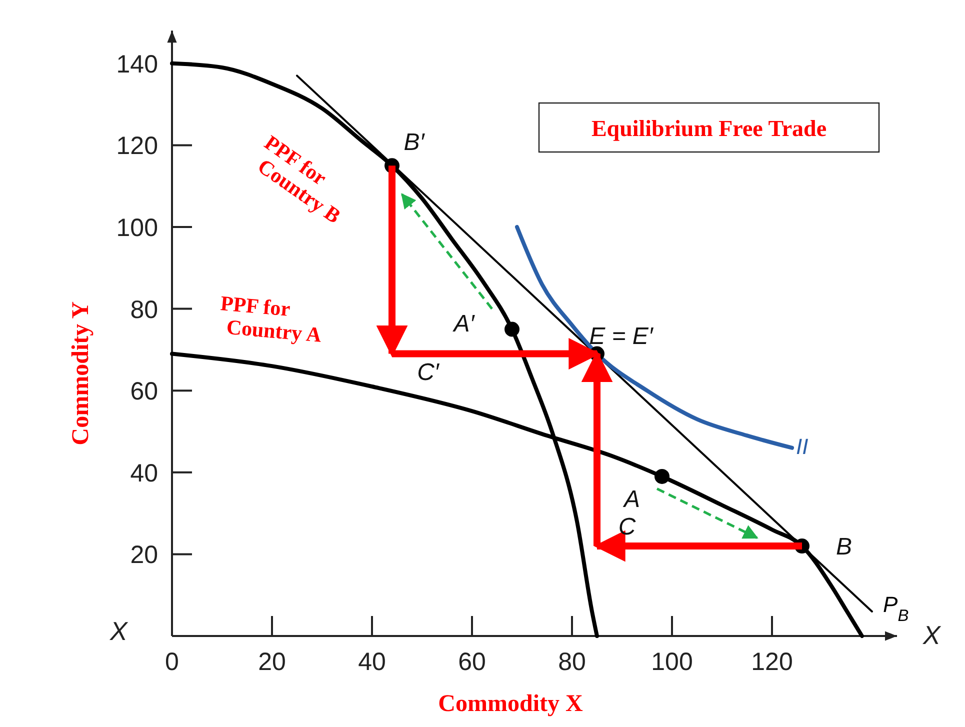  What do you see at coordinates (144, 473) in the screenshot?
I see `y-tick-label: 40` at bounding box center [144, 473].